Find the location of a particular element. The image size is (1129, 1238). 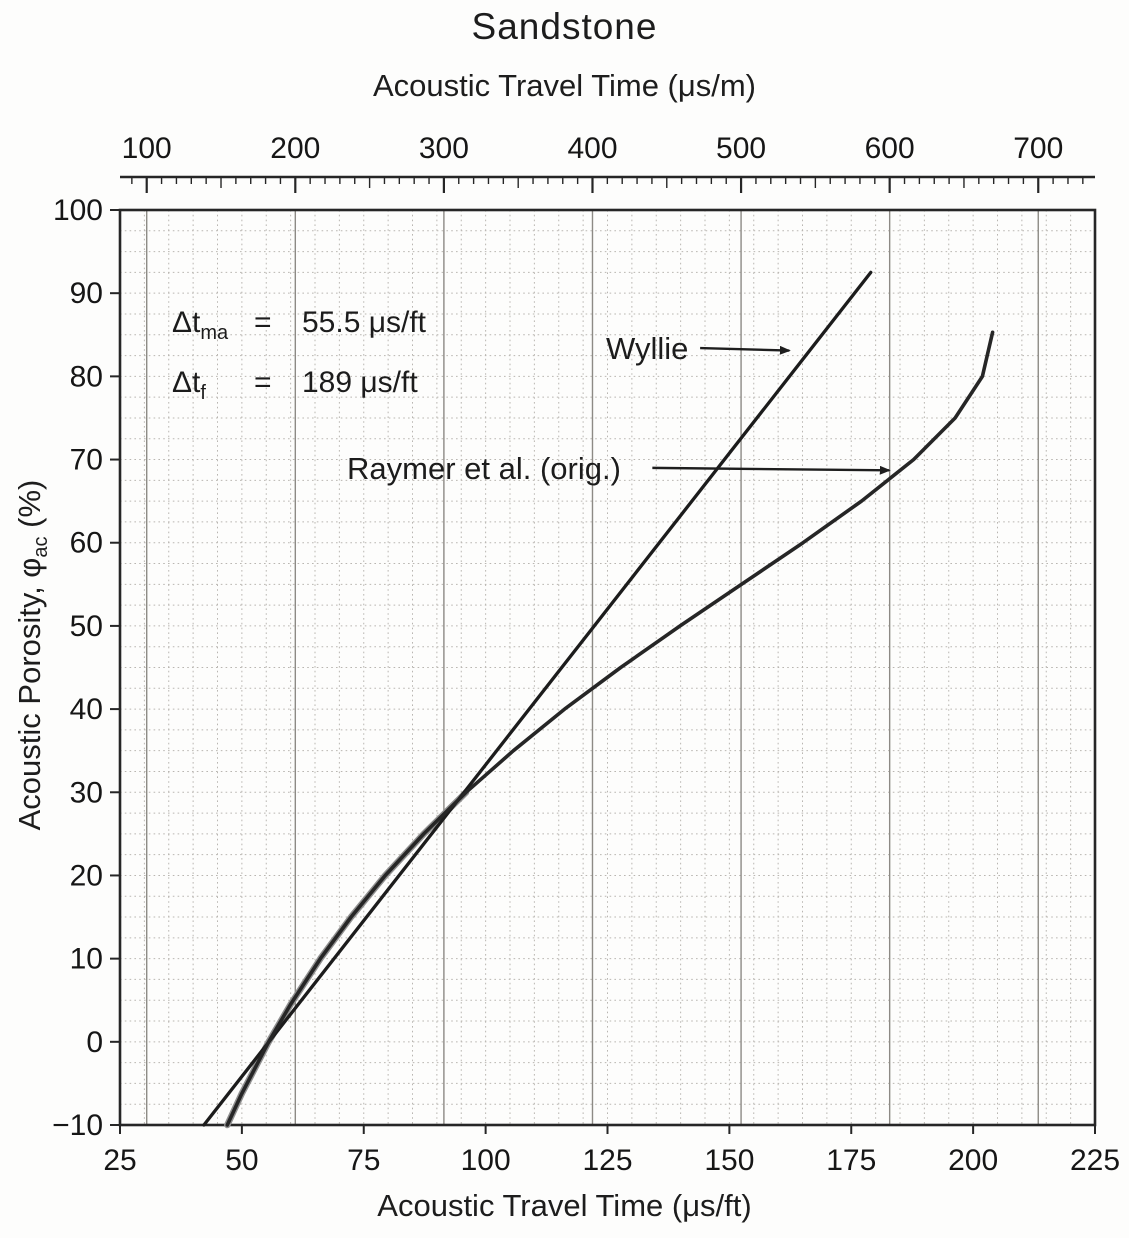

param-symbol: Δtf is located at coordinates (189, 385).